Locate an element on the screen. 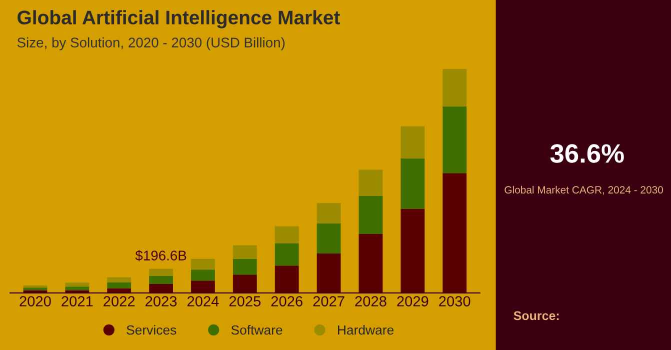  text: Global Market CAGR, 2024 - 2030 is located at coordinates (583, 190).